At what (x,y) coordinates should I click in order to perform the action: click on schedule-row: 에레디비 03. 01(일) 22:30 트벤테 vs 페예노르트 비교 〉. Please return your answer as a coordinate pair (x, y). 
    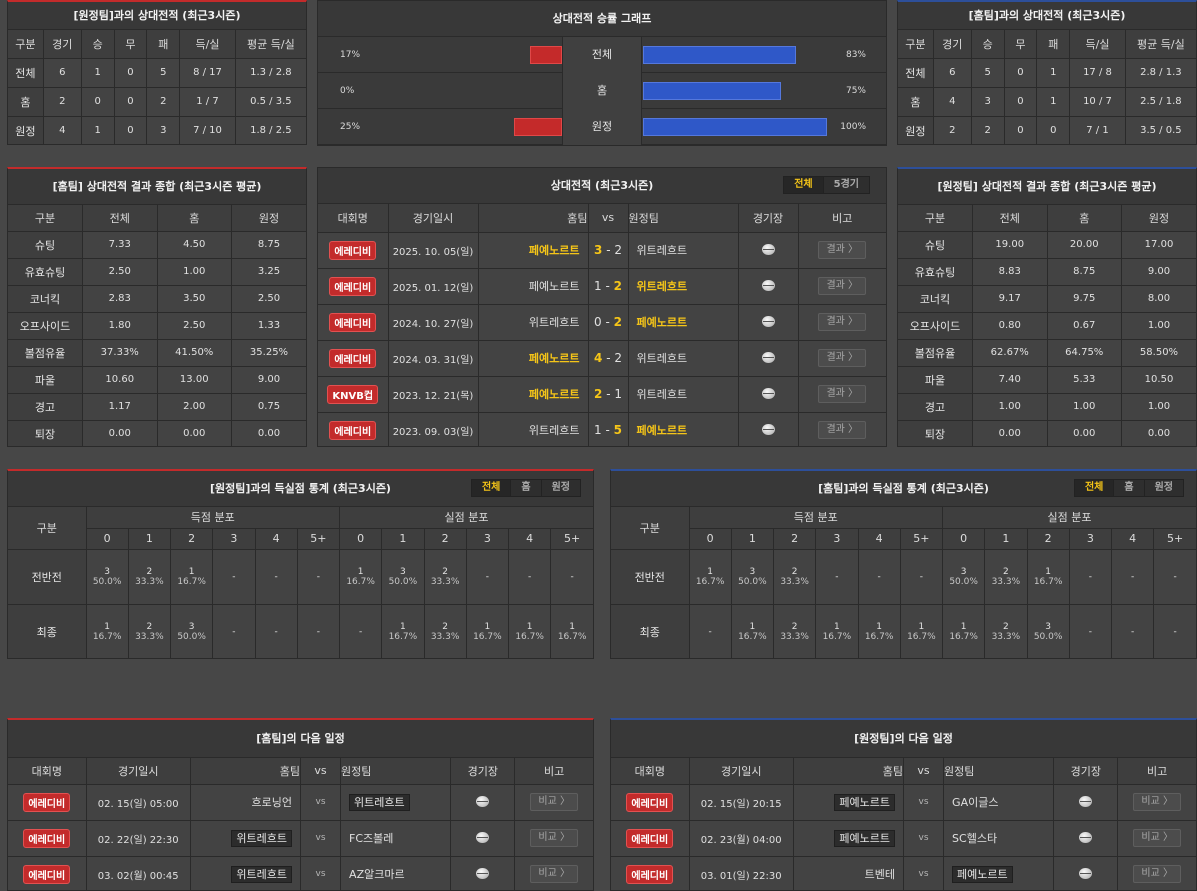
    Looking at the image, I should click on (903, 873).